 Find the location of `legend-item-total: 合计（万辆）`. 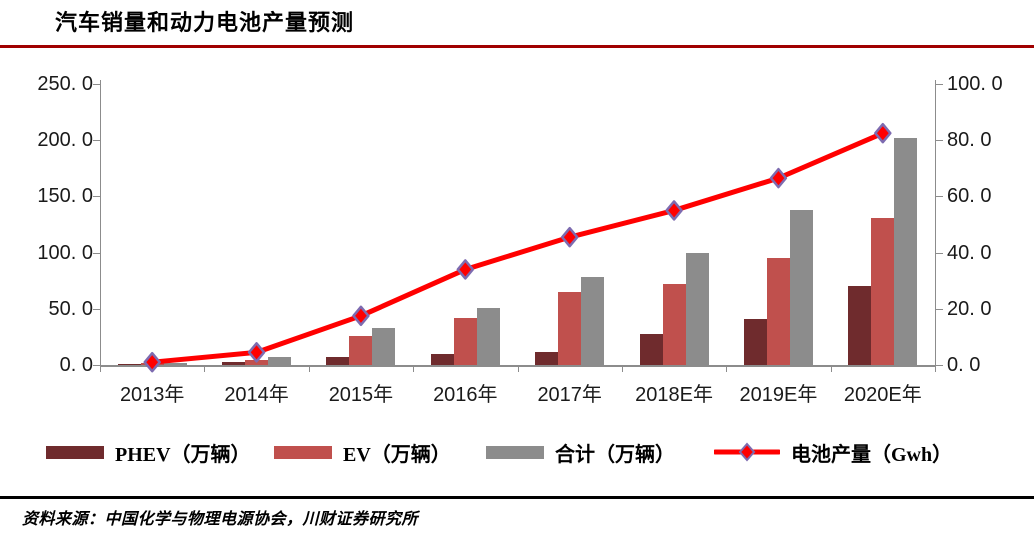

legend-item-total: 合计（万辆） is located at coordinates (580, 452).